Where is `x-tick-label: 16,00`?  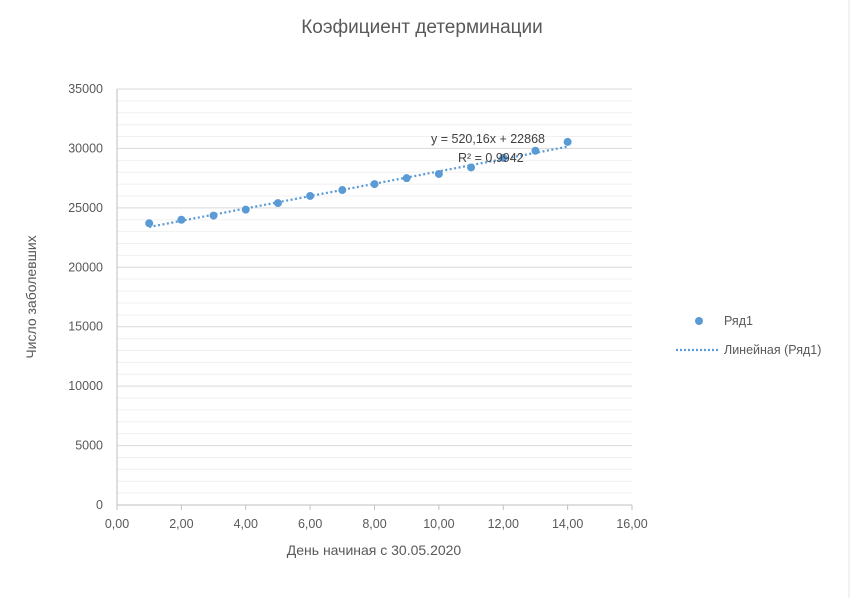
x-tick-label: 16,00 is located at coordinates (631, 524).